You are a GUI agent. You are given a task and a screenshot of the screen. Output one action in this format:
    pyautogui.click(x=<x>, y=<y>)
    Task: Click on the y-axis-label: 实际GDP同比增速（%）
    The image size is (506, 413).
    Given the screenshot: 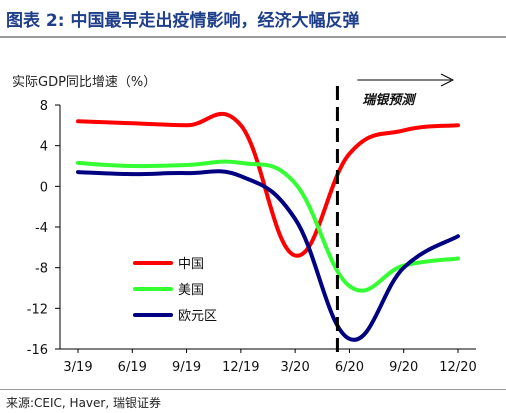 What is the action you would take?
    pyautogui.click(x=84, y=82)
    